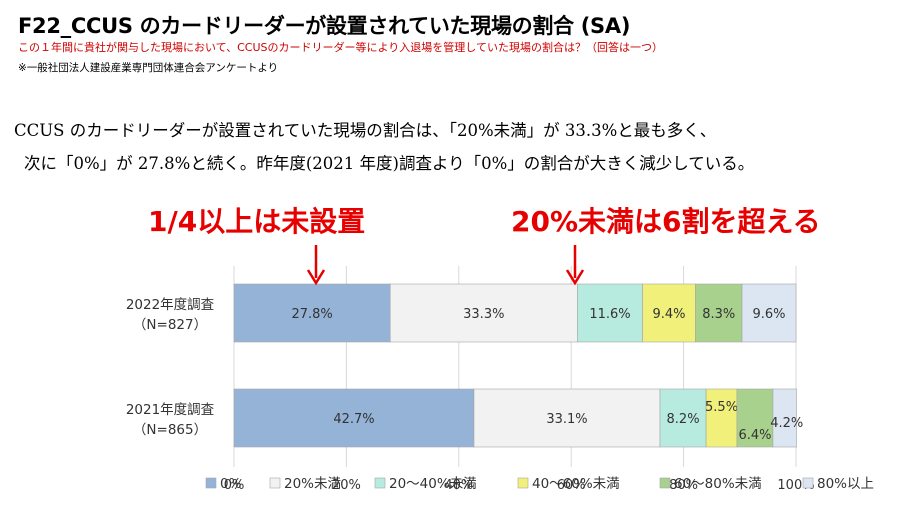  I want to click on chart-title: F22_CCUS のカードリーダーが設置されていた現場の割合 (SA), so click(324, 26).